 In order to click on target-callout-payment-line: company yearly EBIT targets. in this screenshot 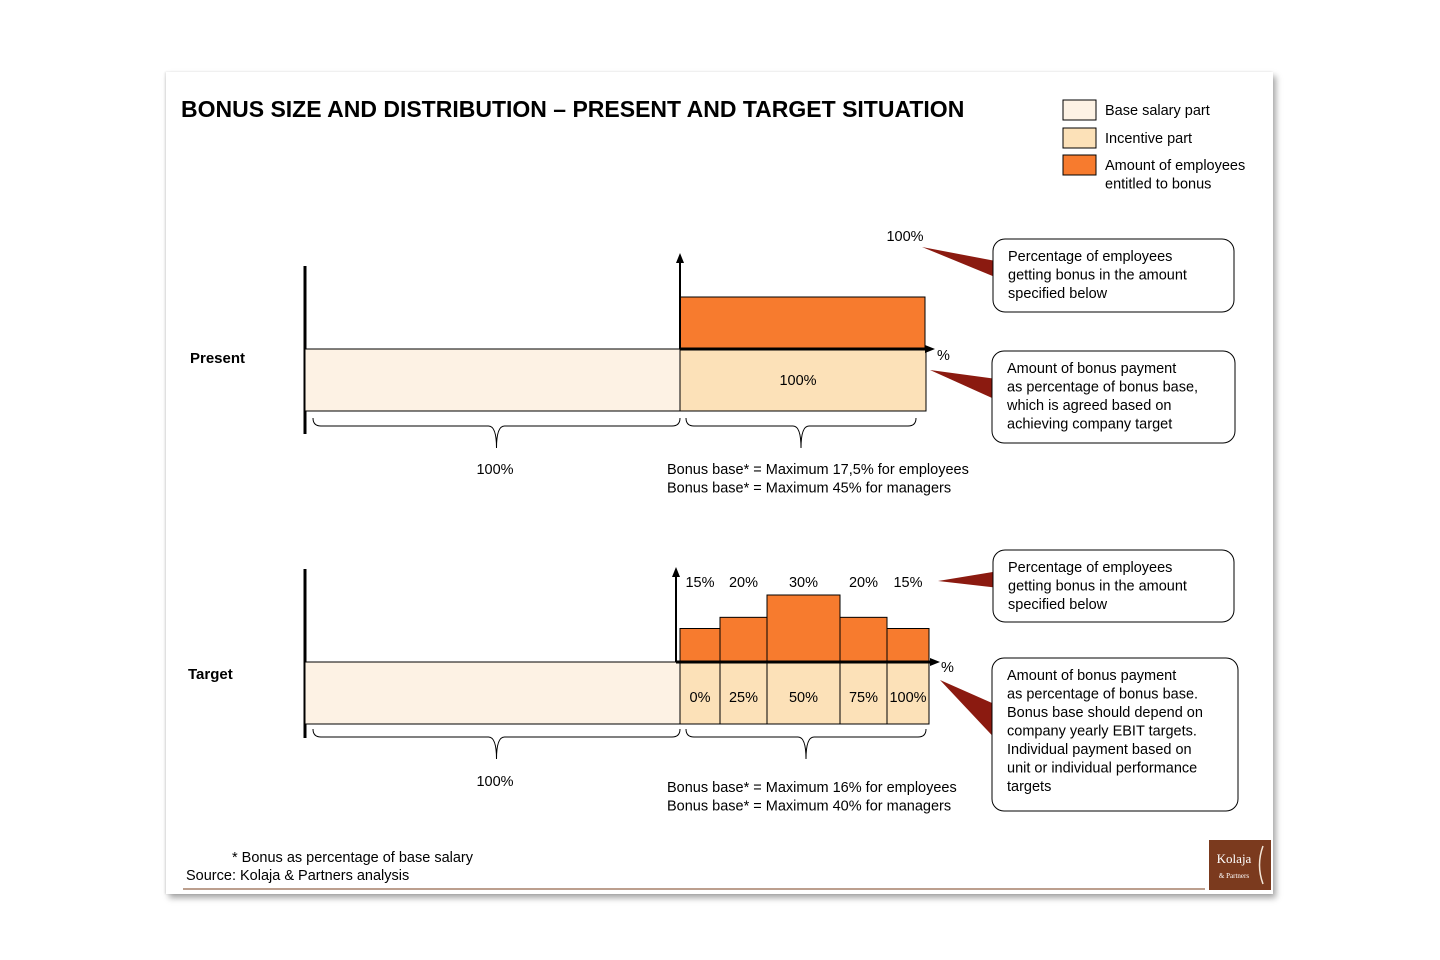, I will do `click(1102, 732)`.